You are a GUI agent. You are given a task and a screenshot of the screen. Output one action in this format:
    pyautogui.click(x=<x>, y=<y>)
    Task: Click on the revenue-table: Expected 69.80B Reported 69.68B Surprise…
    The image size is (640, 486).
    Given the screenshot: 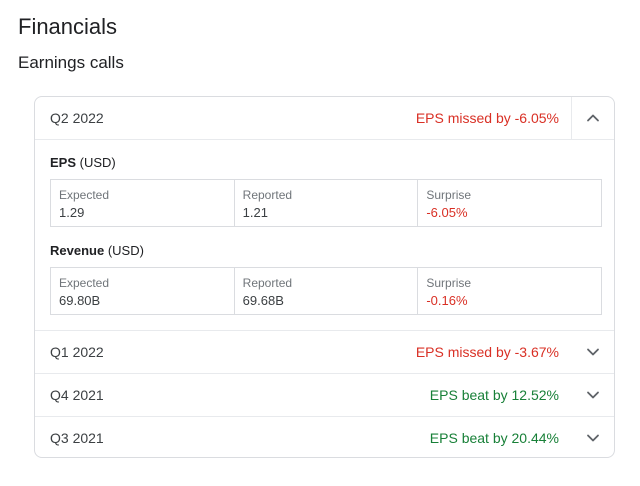 What is the action you would take?
    pyautogui.click(x=326, y=291)
    